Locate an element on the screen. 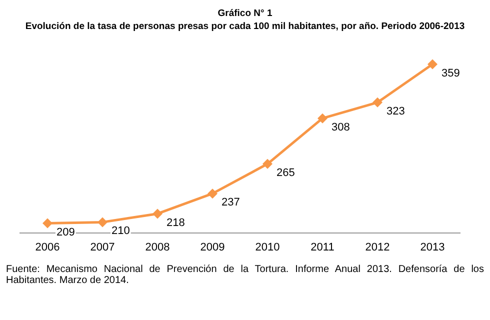  x-tick-label: 2012 is located at coordinates (377, 247).